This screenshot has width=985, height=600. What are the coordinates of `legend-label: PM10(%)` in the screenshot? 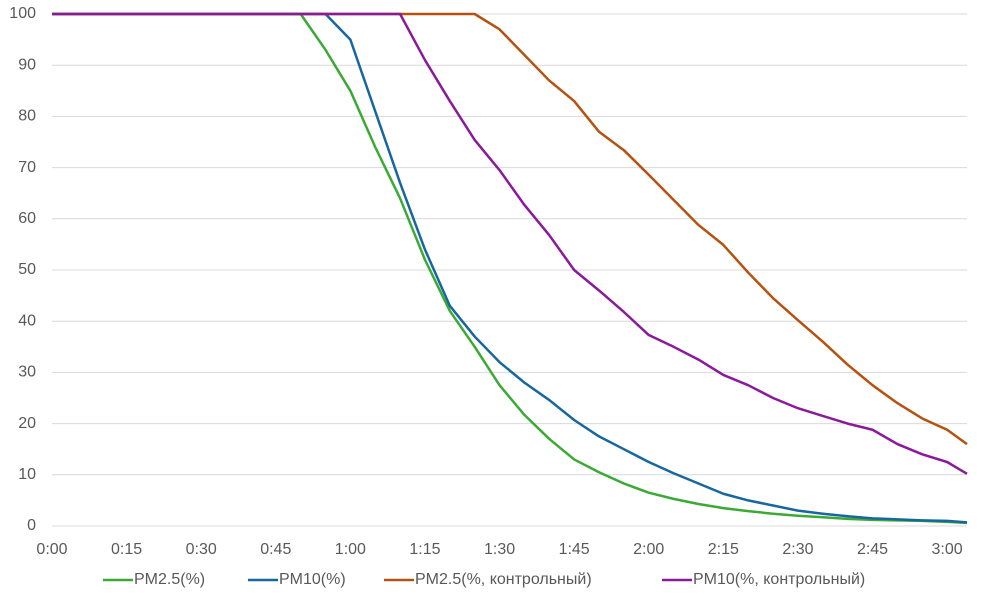 It's located at (312, 579).